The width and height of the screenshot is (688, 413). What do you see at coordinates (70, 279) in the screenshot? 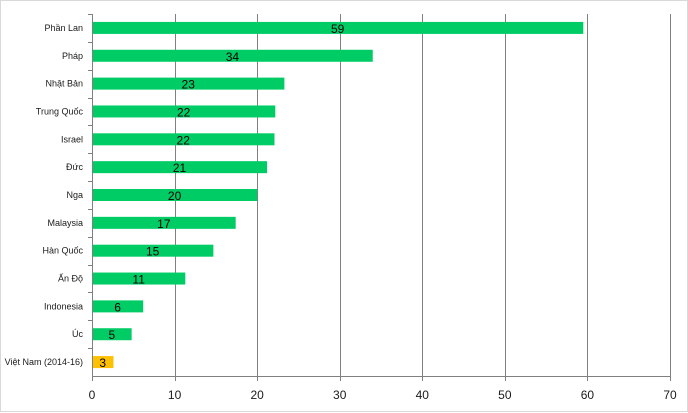
I see `category-label-9: Ấn Độ` at bounding box center [70, 279].